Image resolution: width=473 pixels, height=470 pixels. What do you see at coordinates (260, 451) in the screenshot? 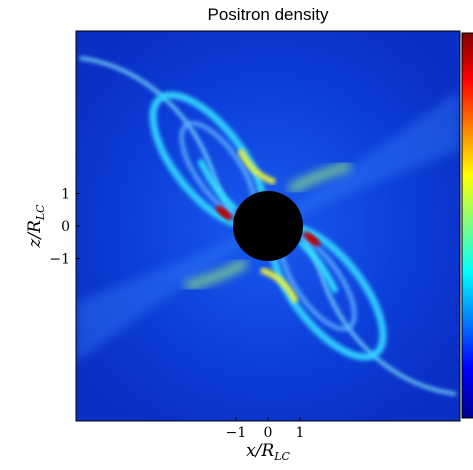
I see `x-axis-label-main: x/R` at bounding box center [260, 451].